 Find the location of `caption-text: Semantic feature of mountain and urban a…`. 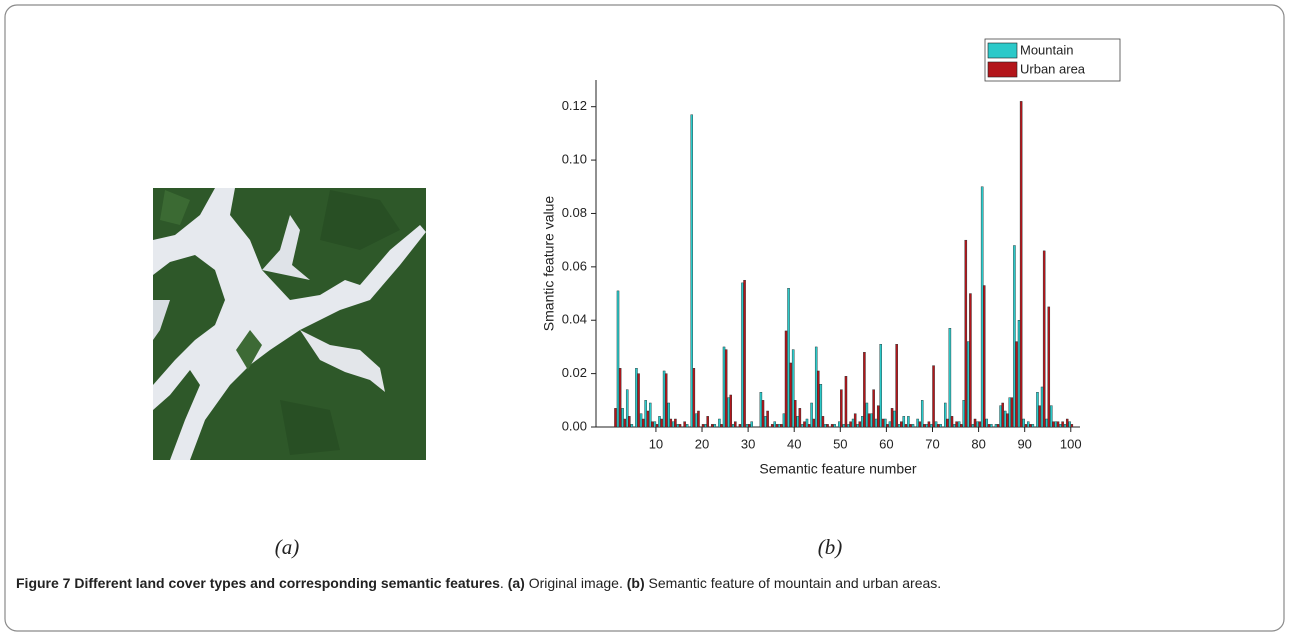

caption-text: Semantic feature of mountain and urban a… is located at coordinates (795, 583).